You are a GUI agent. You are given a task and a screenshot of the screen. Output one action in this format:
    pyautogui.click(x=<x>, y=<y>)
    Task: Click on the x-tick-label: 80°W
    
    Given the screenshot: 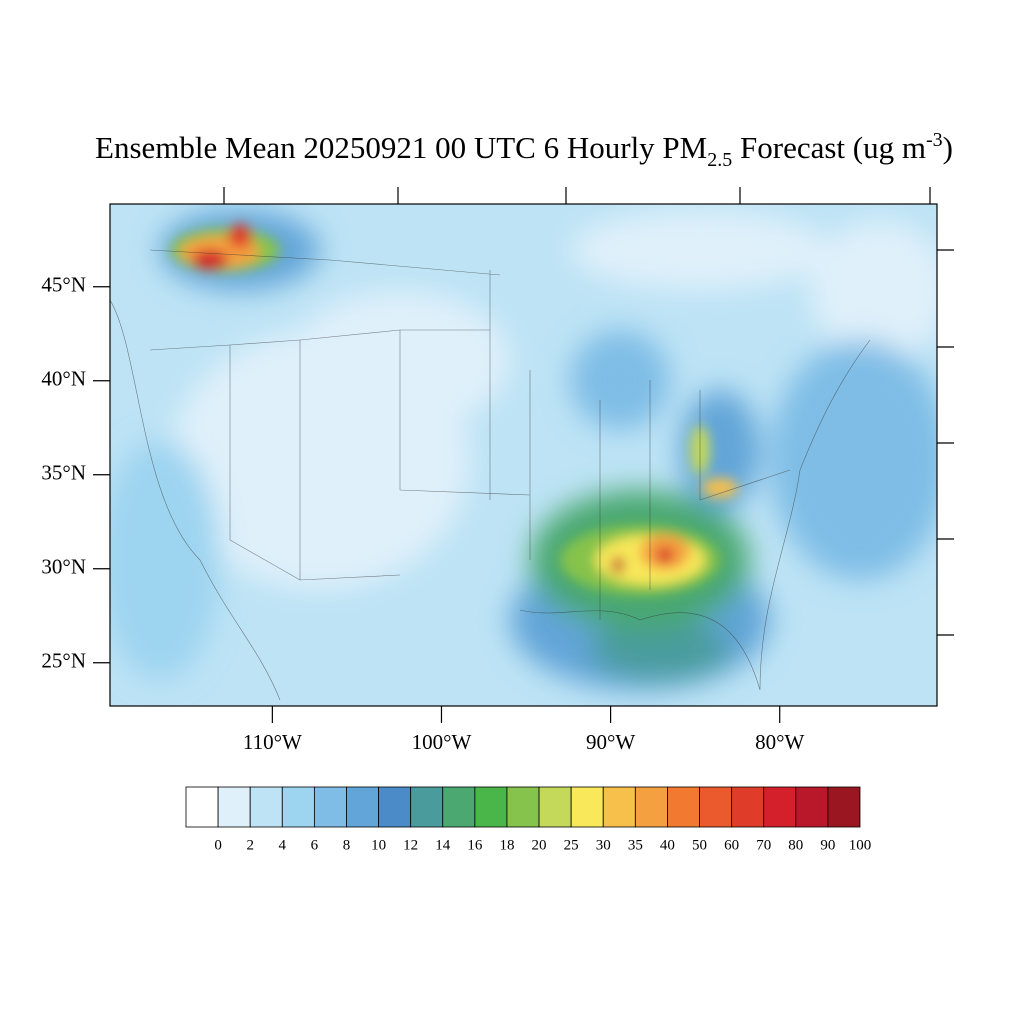 What is the action you would take?
    pyautogui.click(x=779, y=742)
    